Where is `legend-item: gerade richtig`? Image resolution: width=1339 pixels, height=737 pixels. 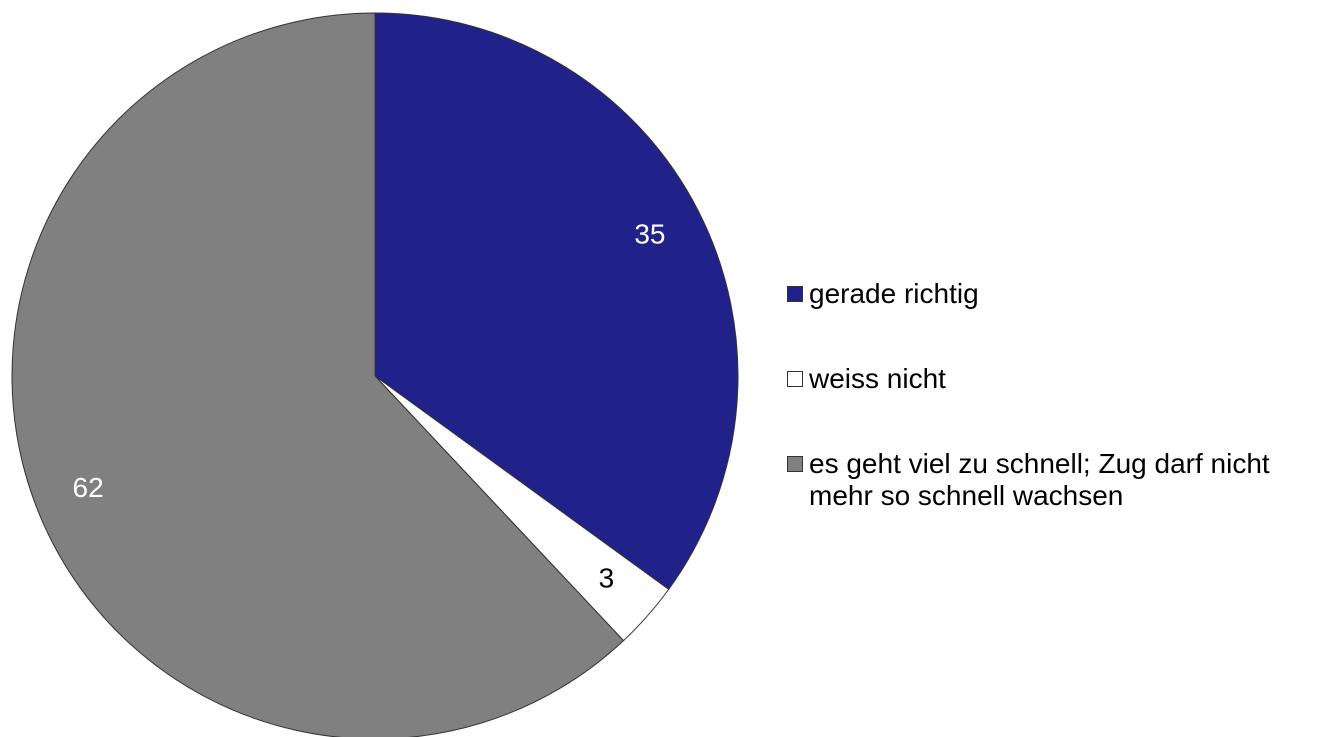 legend-item: gerade richtig is located at coordinates (1063, 294).